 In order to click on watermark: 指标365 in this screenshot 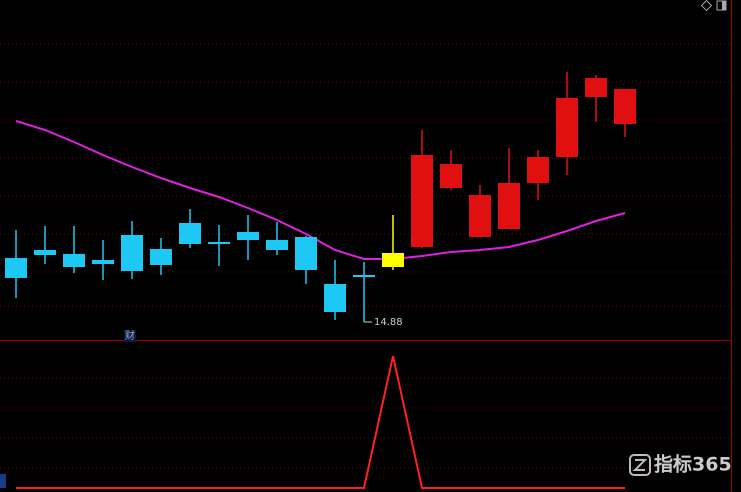, I will do `click(693, 465)`.